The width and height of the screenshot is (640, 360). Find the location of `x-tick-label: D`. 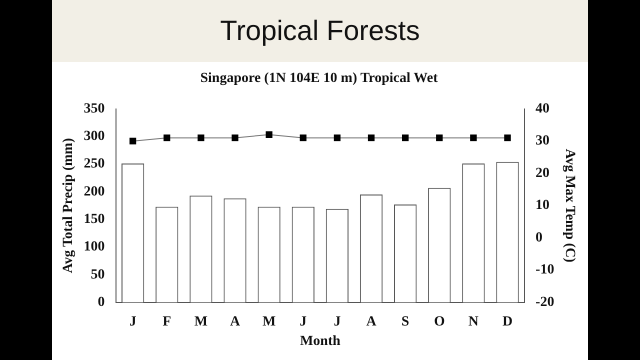

x-tick-label: D is located at coordinates (507, 322).